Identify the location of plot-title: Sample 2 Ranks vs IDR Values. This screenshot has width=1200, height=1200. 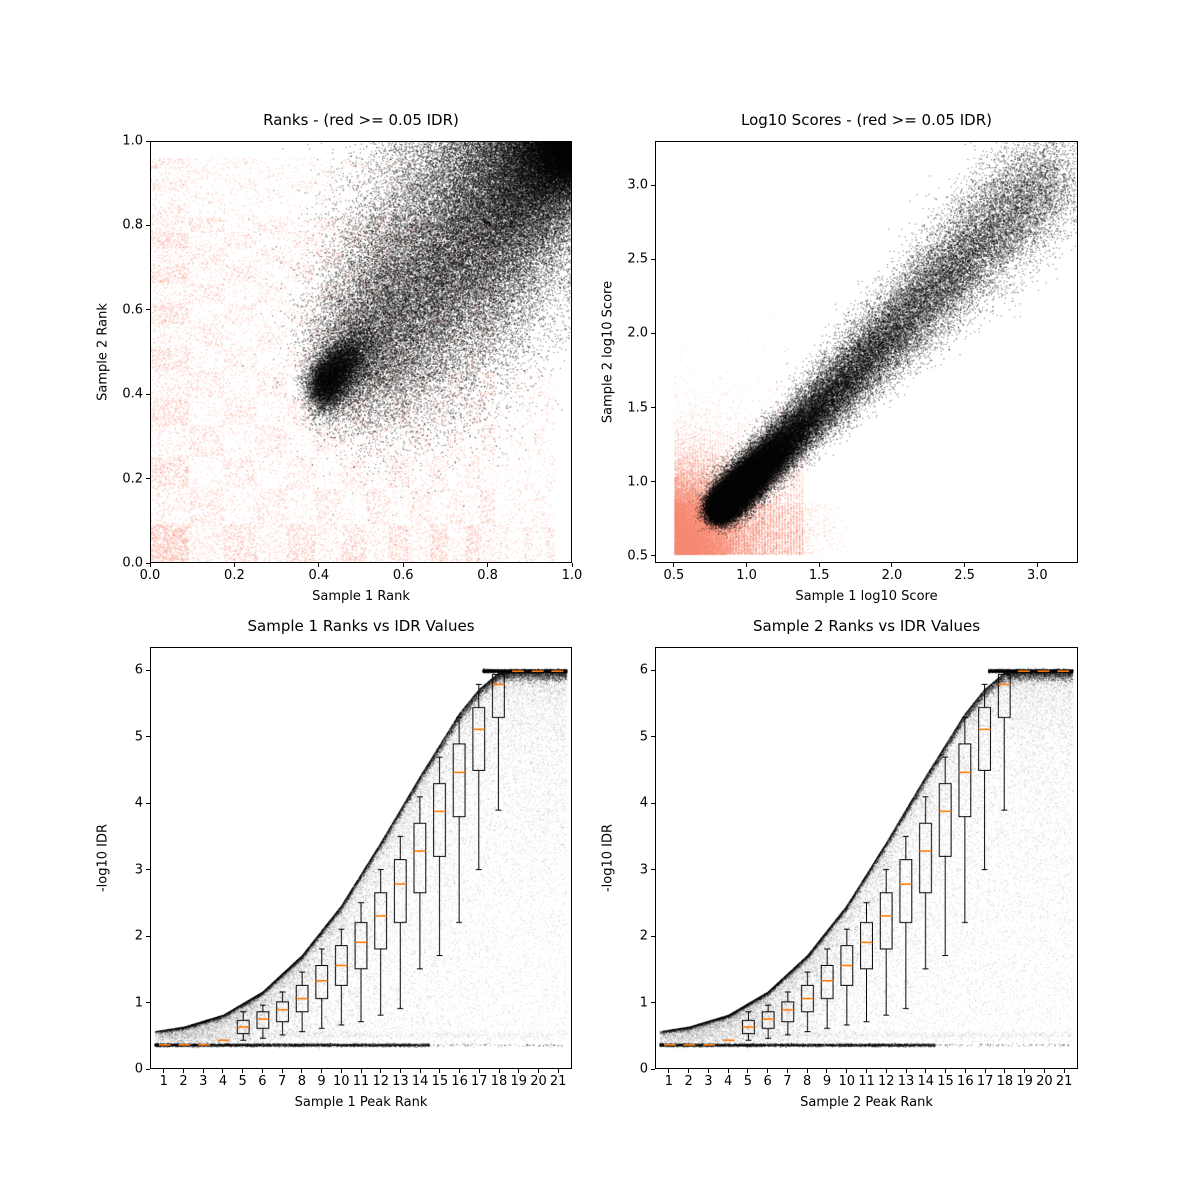
(866, 626).